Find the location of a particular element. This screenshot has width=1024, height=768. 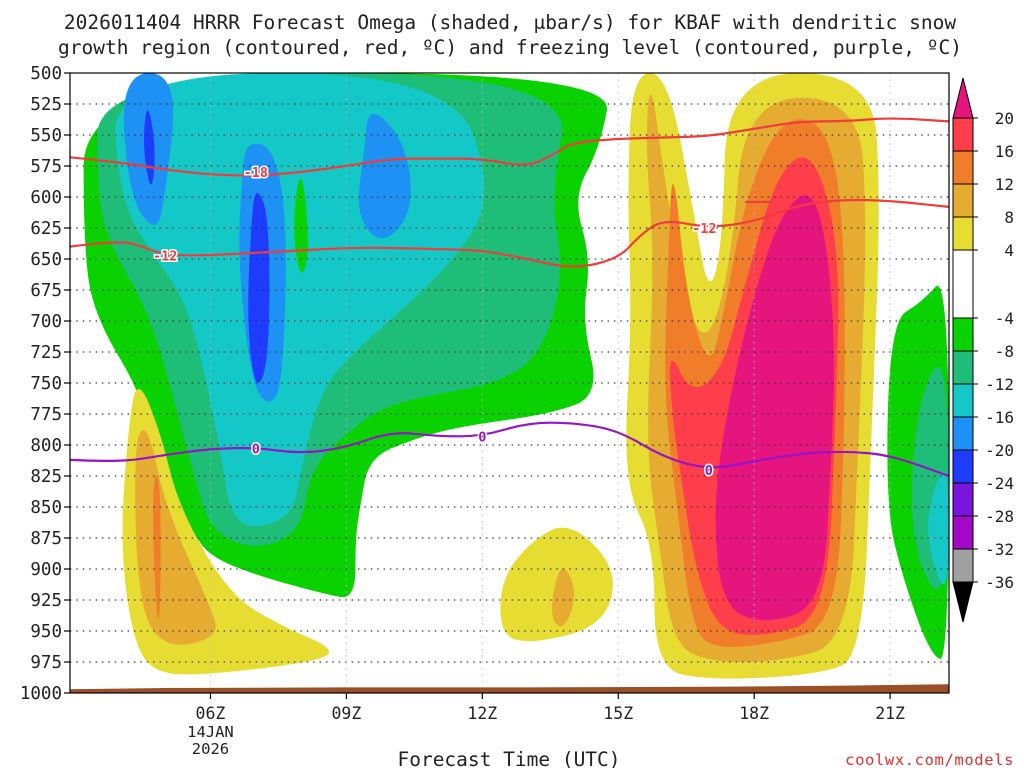

watermark: coolwx.com/models is located at coordinates (929, 759).